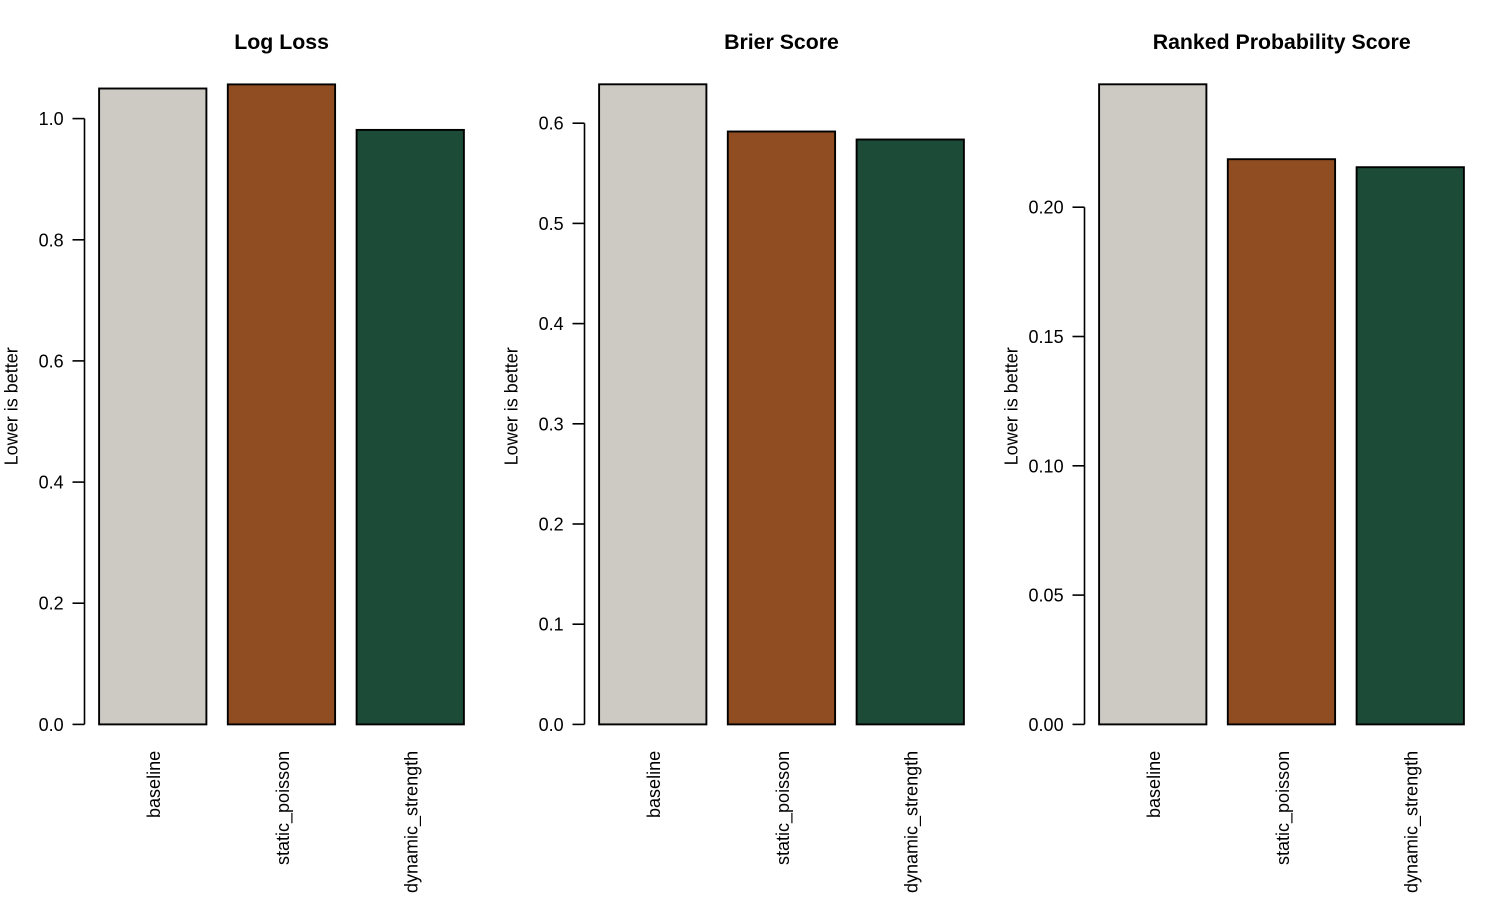 This screenshot has width=1500, height=900. What do you see at coordinates (51, 240) in the screenshot?
I see `svg-text: 0.8` at bounding box center [51, 240].